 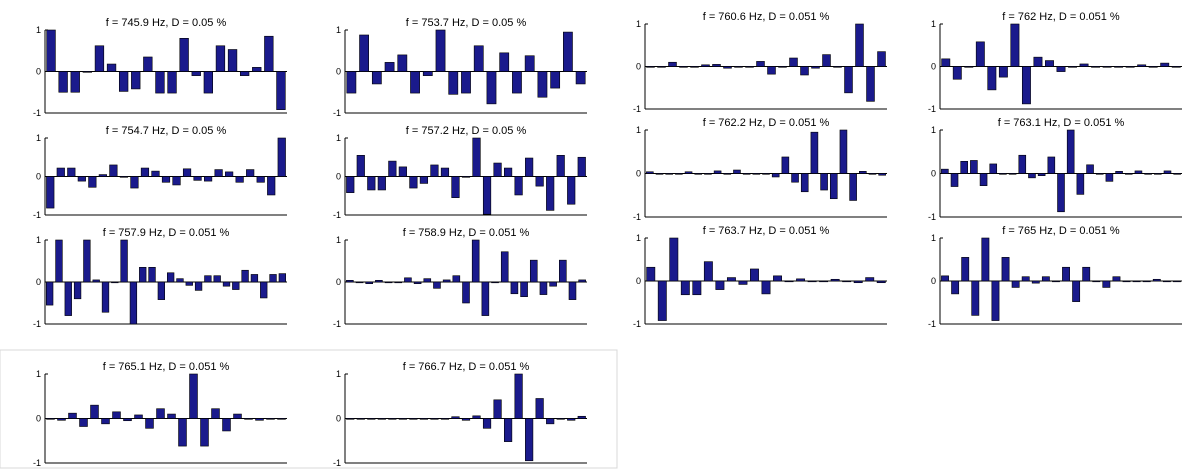 What do you see at coordinates (1055, 169) in the screenshot?
I see `subplot-8: f = 763.1 Hz, D = 0.051 % 1 0 -1` at bounding box center [1055, 169].